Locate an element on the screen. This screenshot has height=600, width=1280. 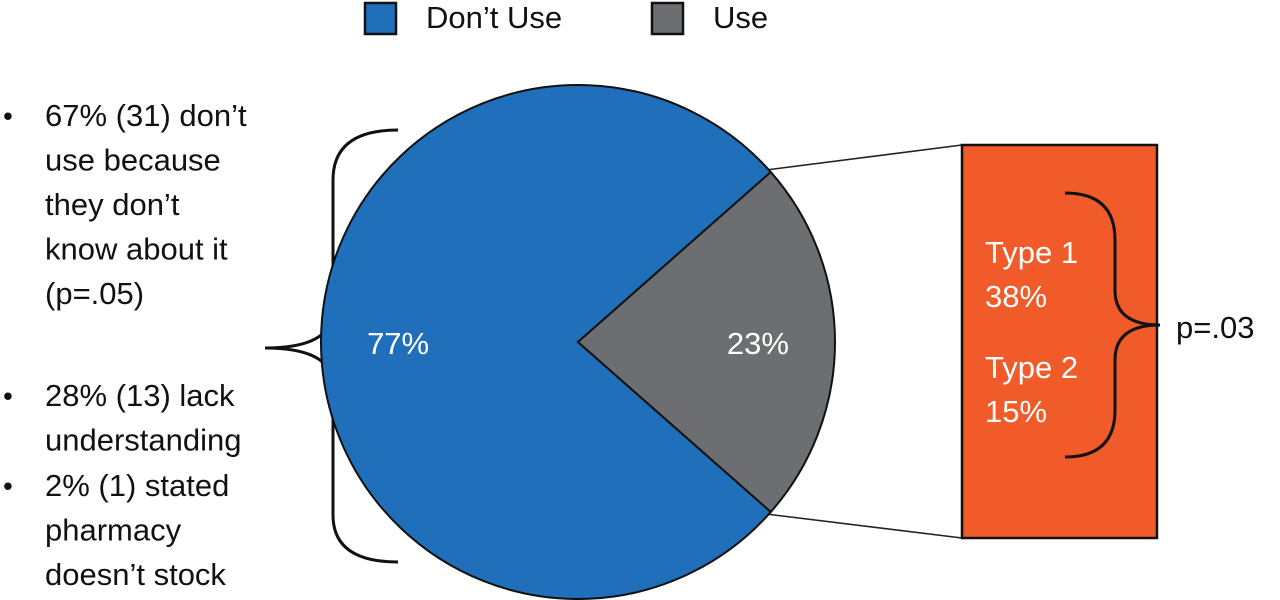
bullet-text: 28% (13) lack is located at coordinates (140, 395).